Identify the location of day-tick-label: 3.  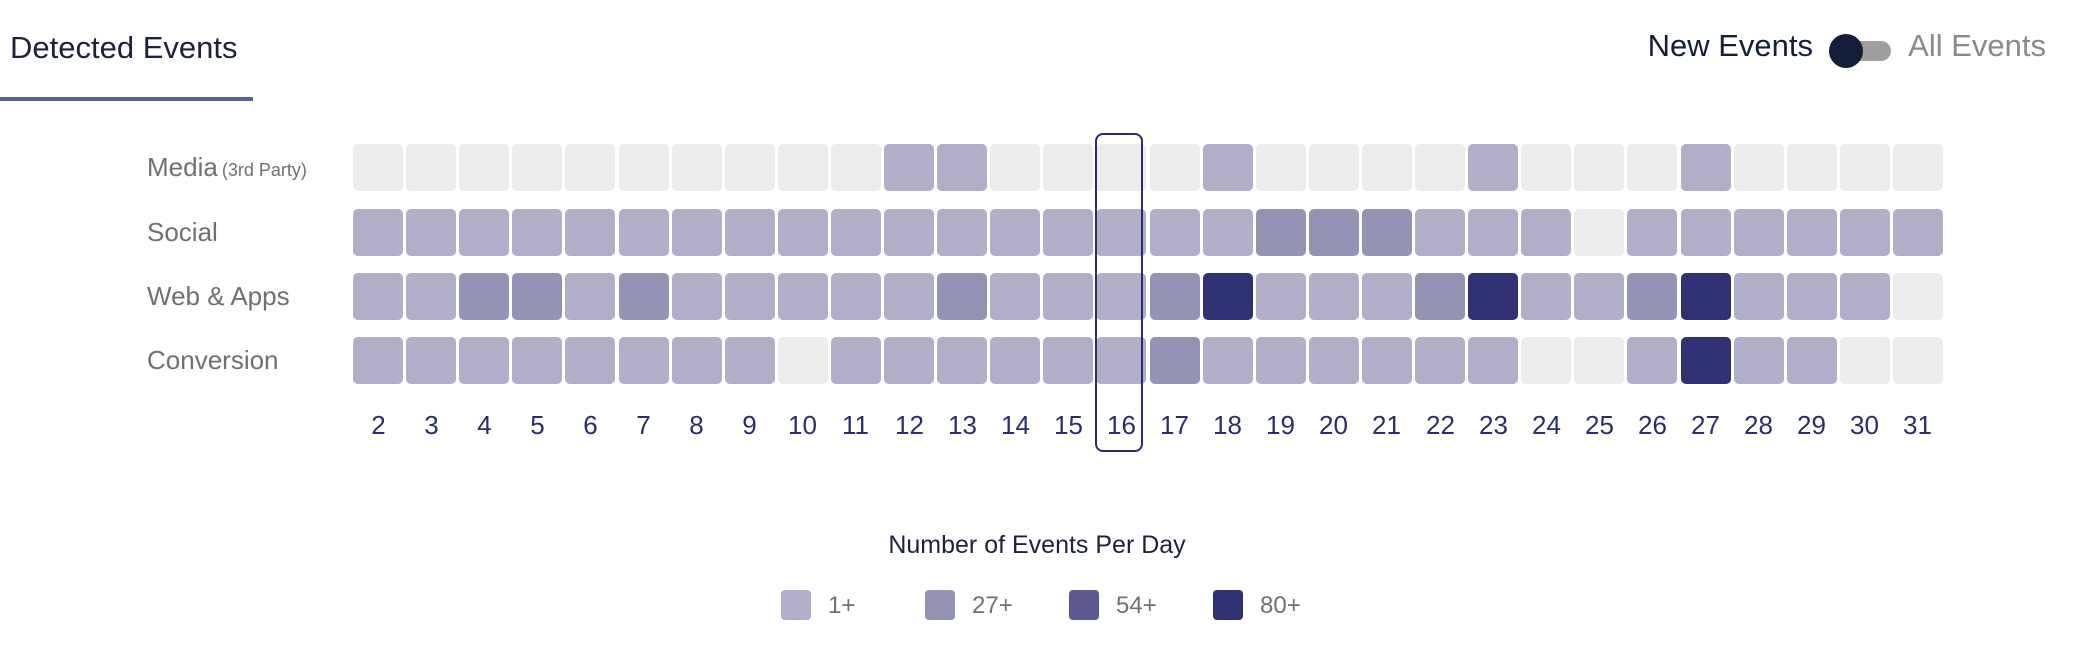
(431, 425).